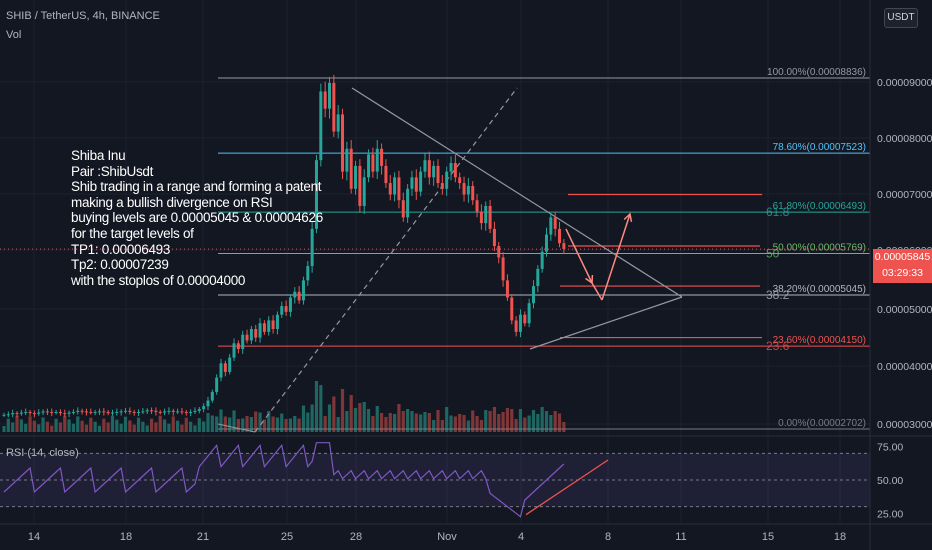 This screenshot has height=550, width=932. I want to click on note-line: for the target levels of, so click(132, 233).